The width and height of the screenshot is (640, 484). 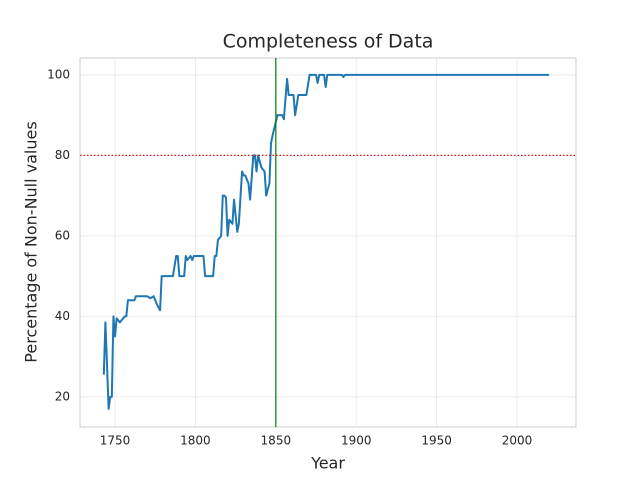 I want to click on x-tick-label: 2000, so click(x=517, y=441).